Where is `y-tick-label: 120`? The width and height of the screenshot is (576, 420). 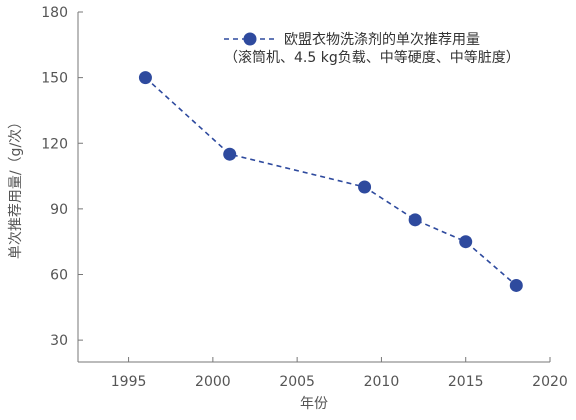
y-tick-label: 120 is located at coordinates (54, 144).